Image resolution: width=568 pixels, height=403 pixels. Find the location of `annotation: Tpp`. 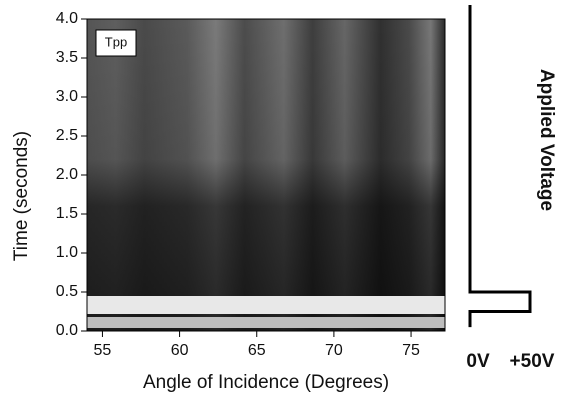

annotation: Tpp is located at coordinates (116, 41).